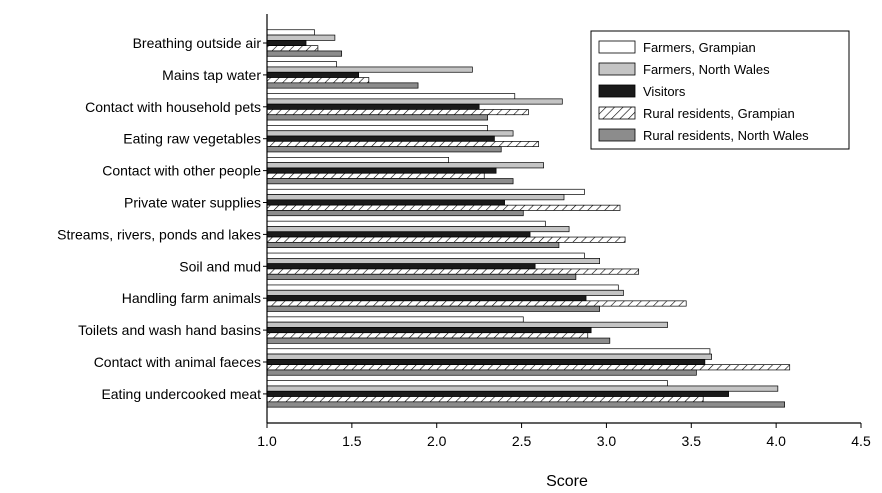 Image resolution: width=882 pixels, height=493 pixels. What do you see at coordinates (192, 203) in the screenshot?
I see `category-label: Private water supplies` at bounding box center [192, 203].